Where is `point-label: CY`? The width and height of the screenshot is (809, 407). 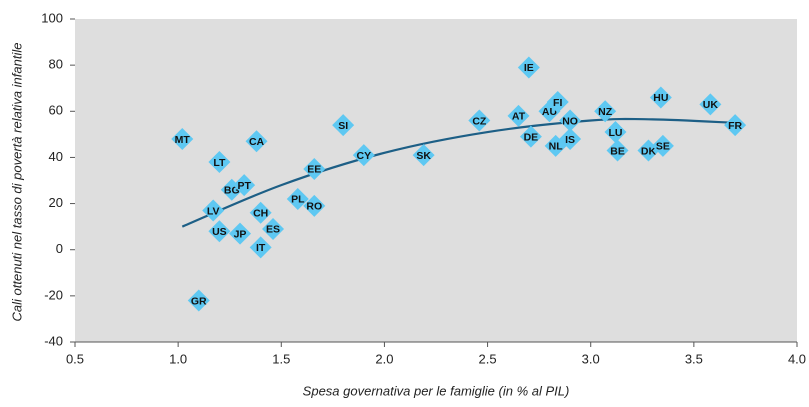 point-label: CY is located at coordinates (364, 156).